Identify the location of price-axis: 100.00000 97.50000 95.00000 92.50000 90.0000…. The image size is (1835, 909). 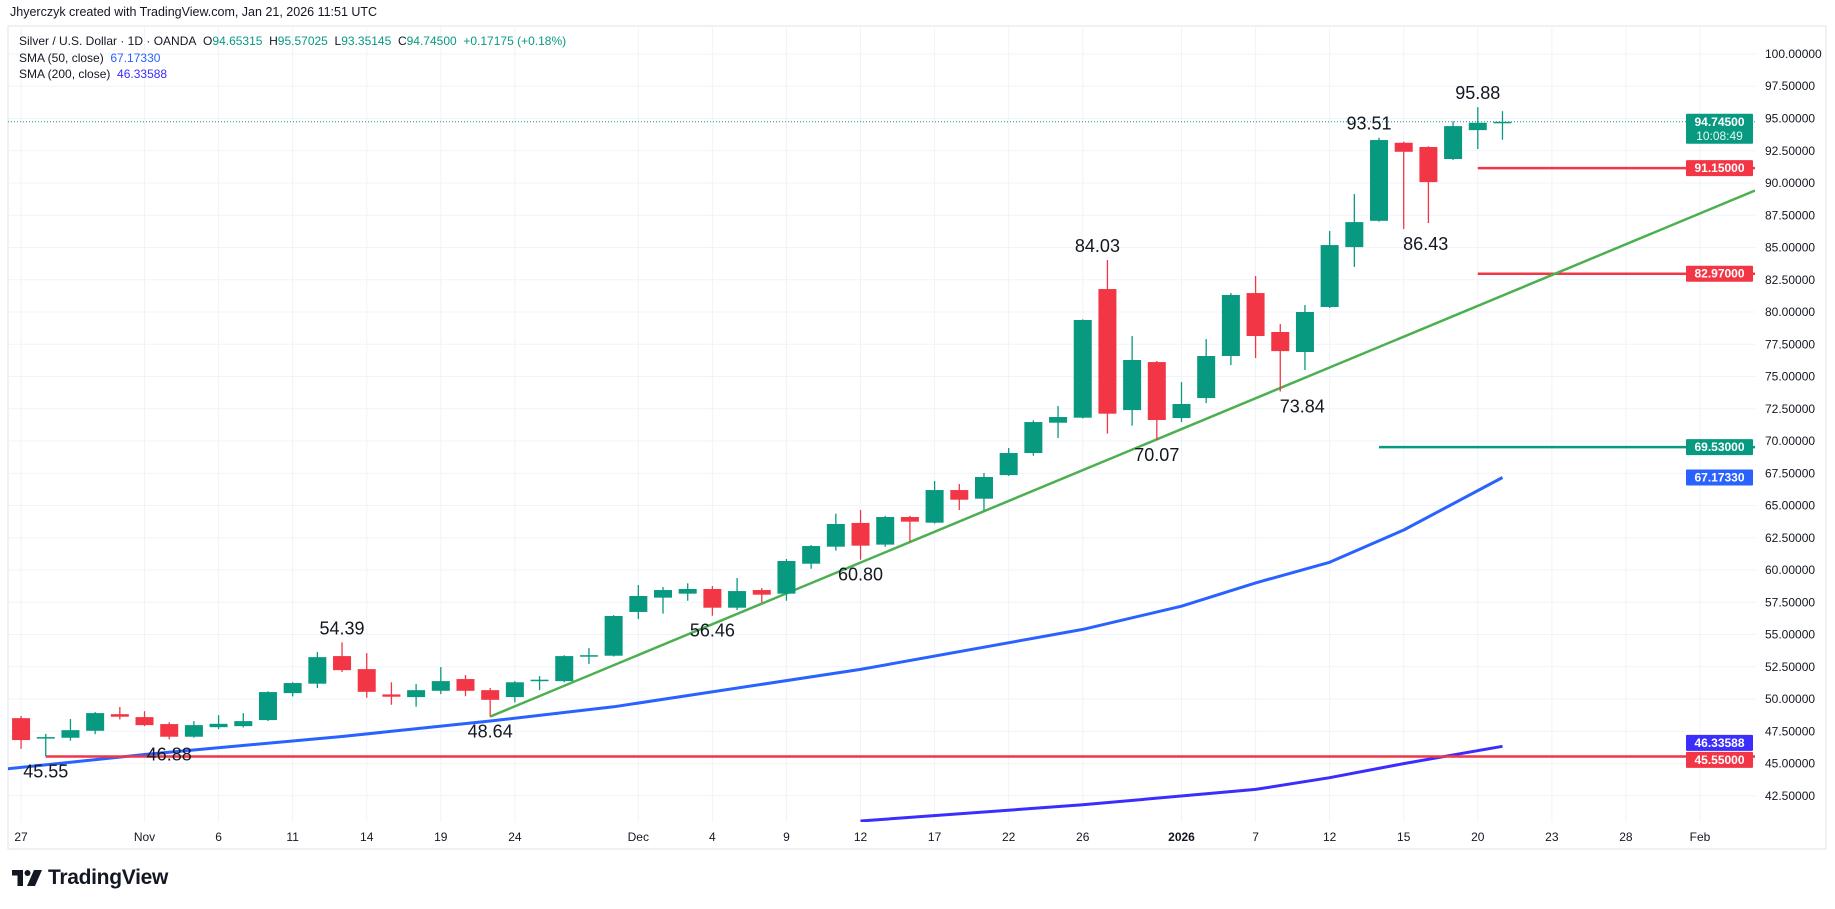
(1793, 425).